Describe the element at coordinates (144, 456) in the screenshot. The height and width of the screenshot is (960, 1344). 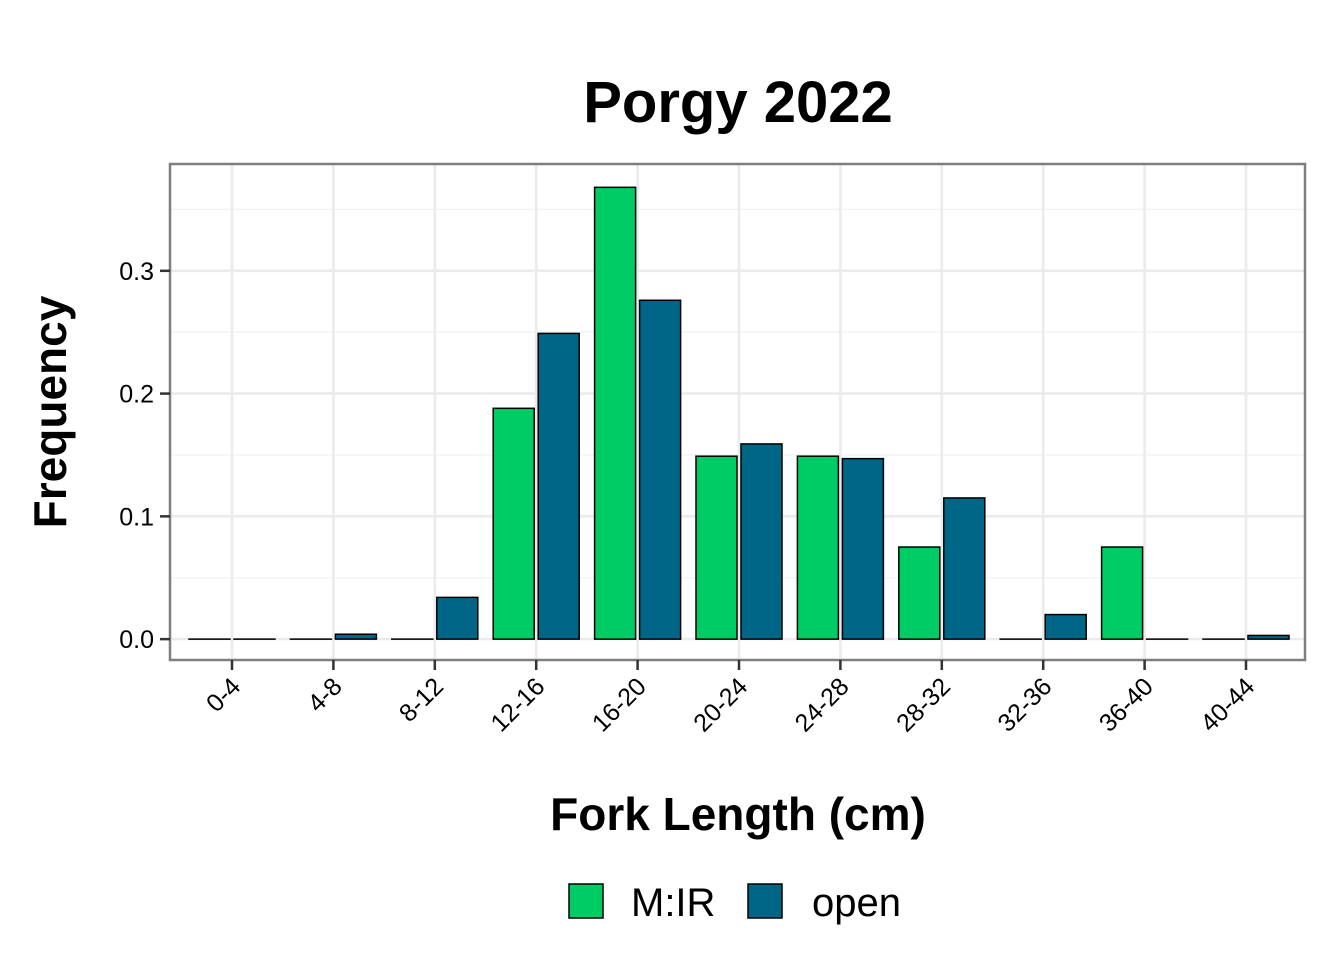
I see `y-axis: 0.0 0.1 0.2 0.3` at that location.